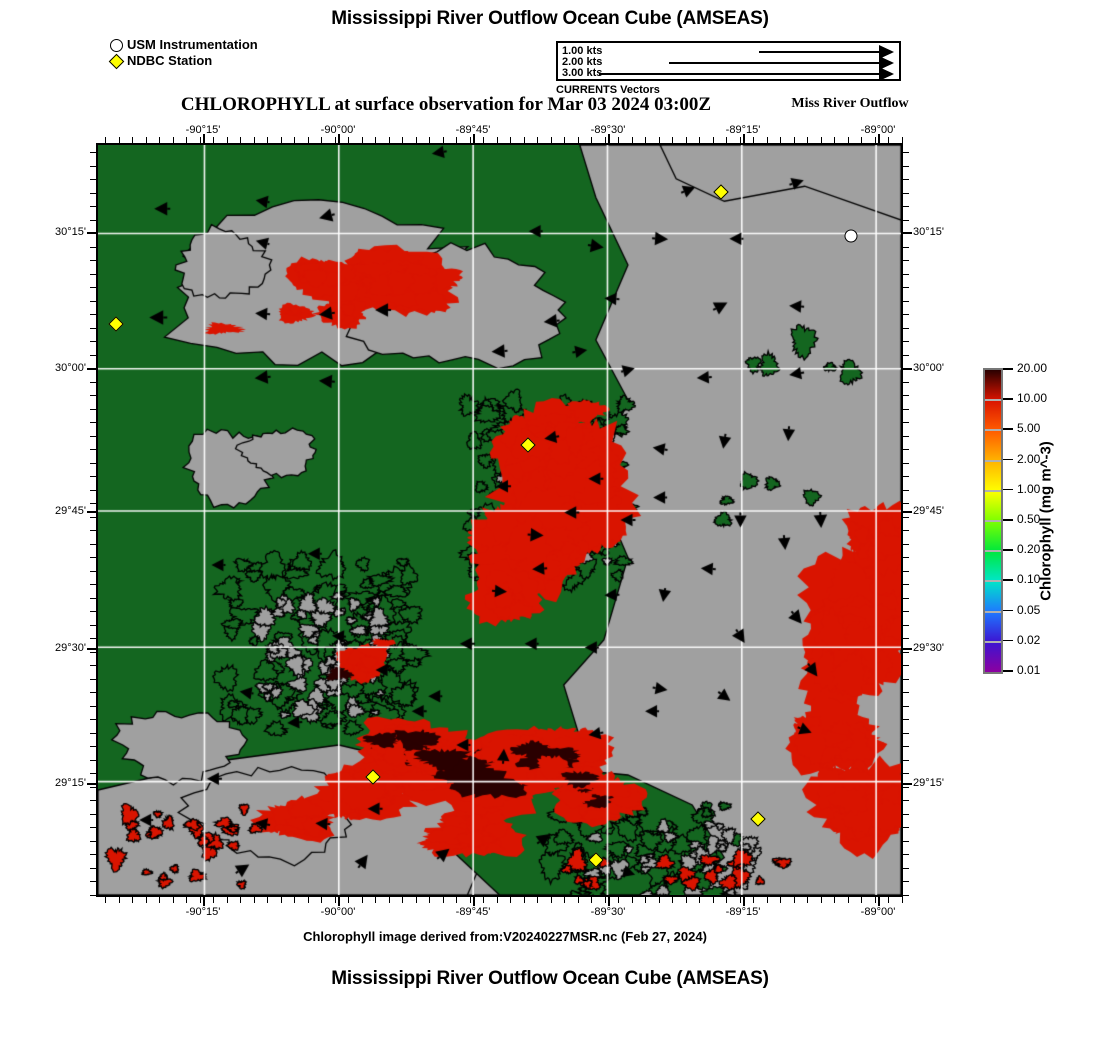  What do you see at coordinates (608, 90) in the screenshot?
I see `vector-legend-caption: CURRENTS Vectors` at bounding box center [608, 90].